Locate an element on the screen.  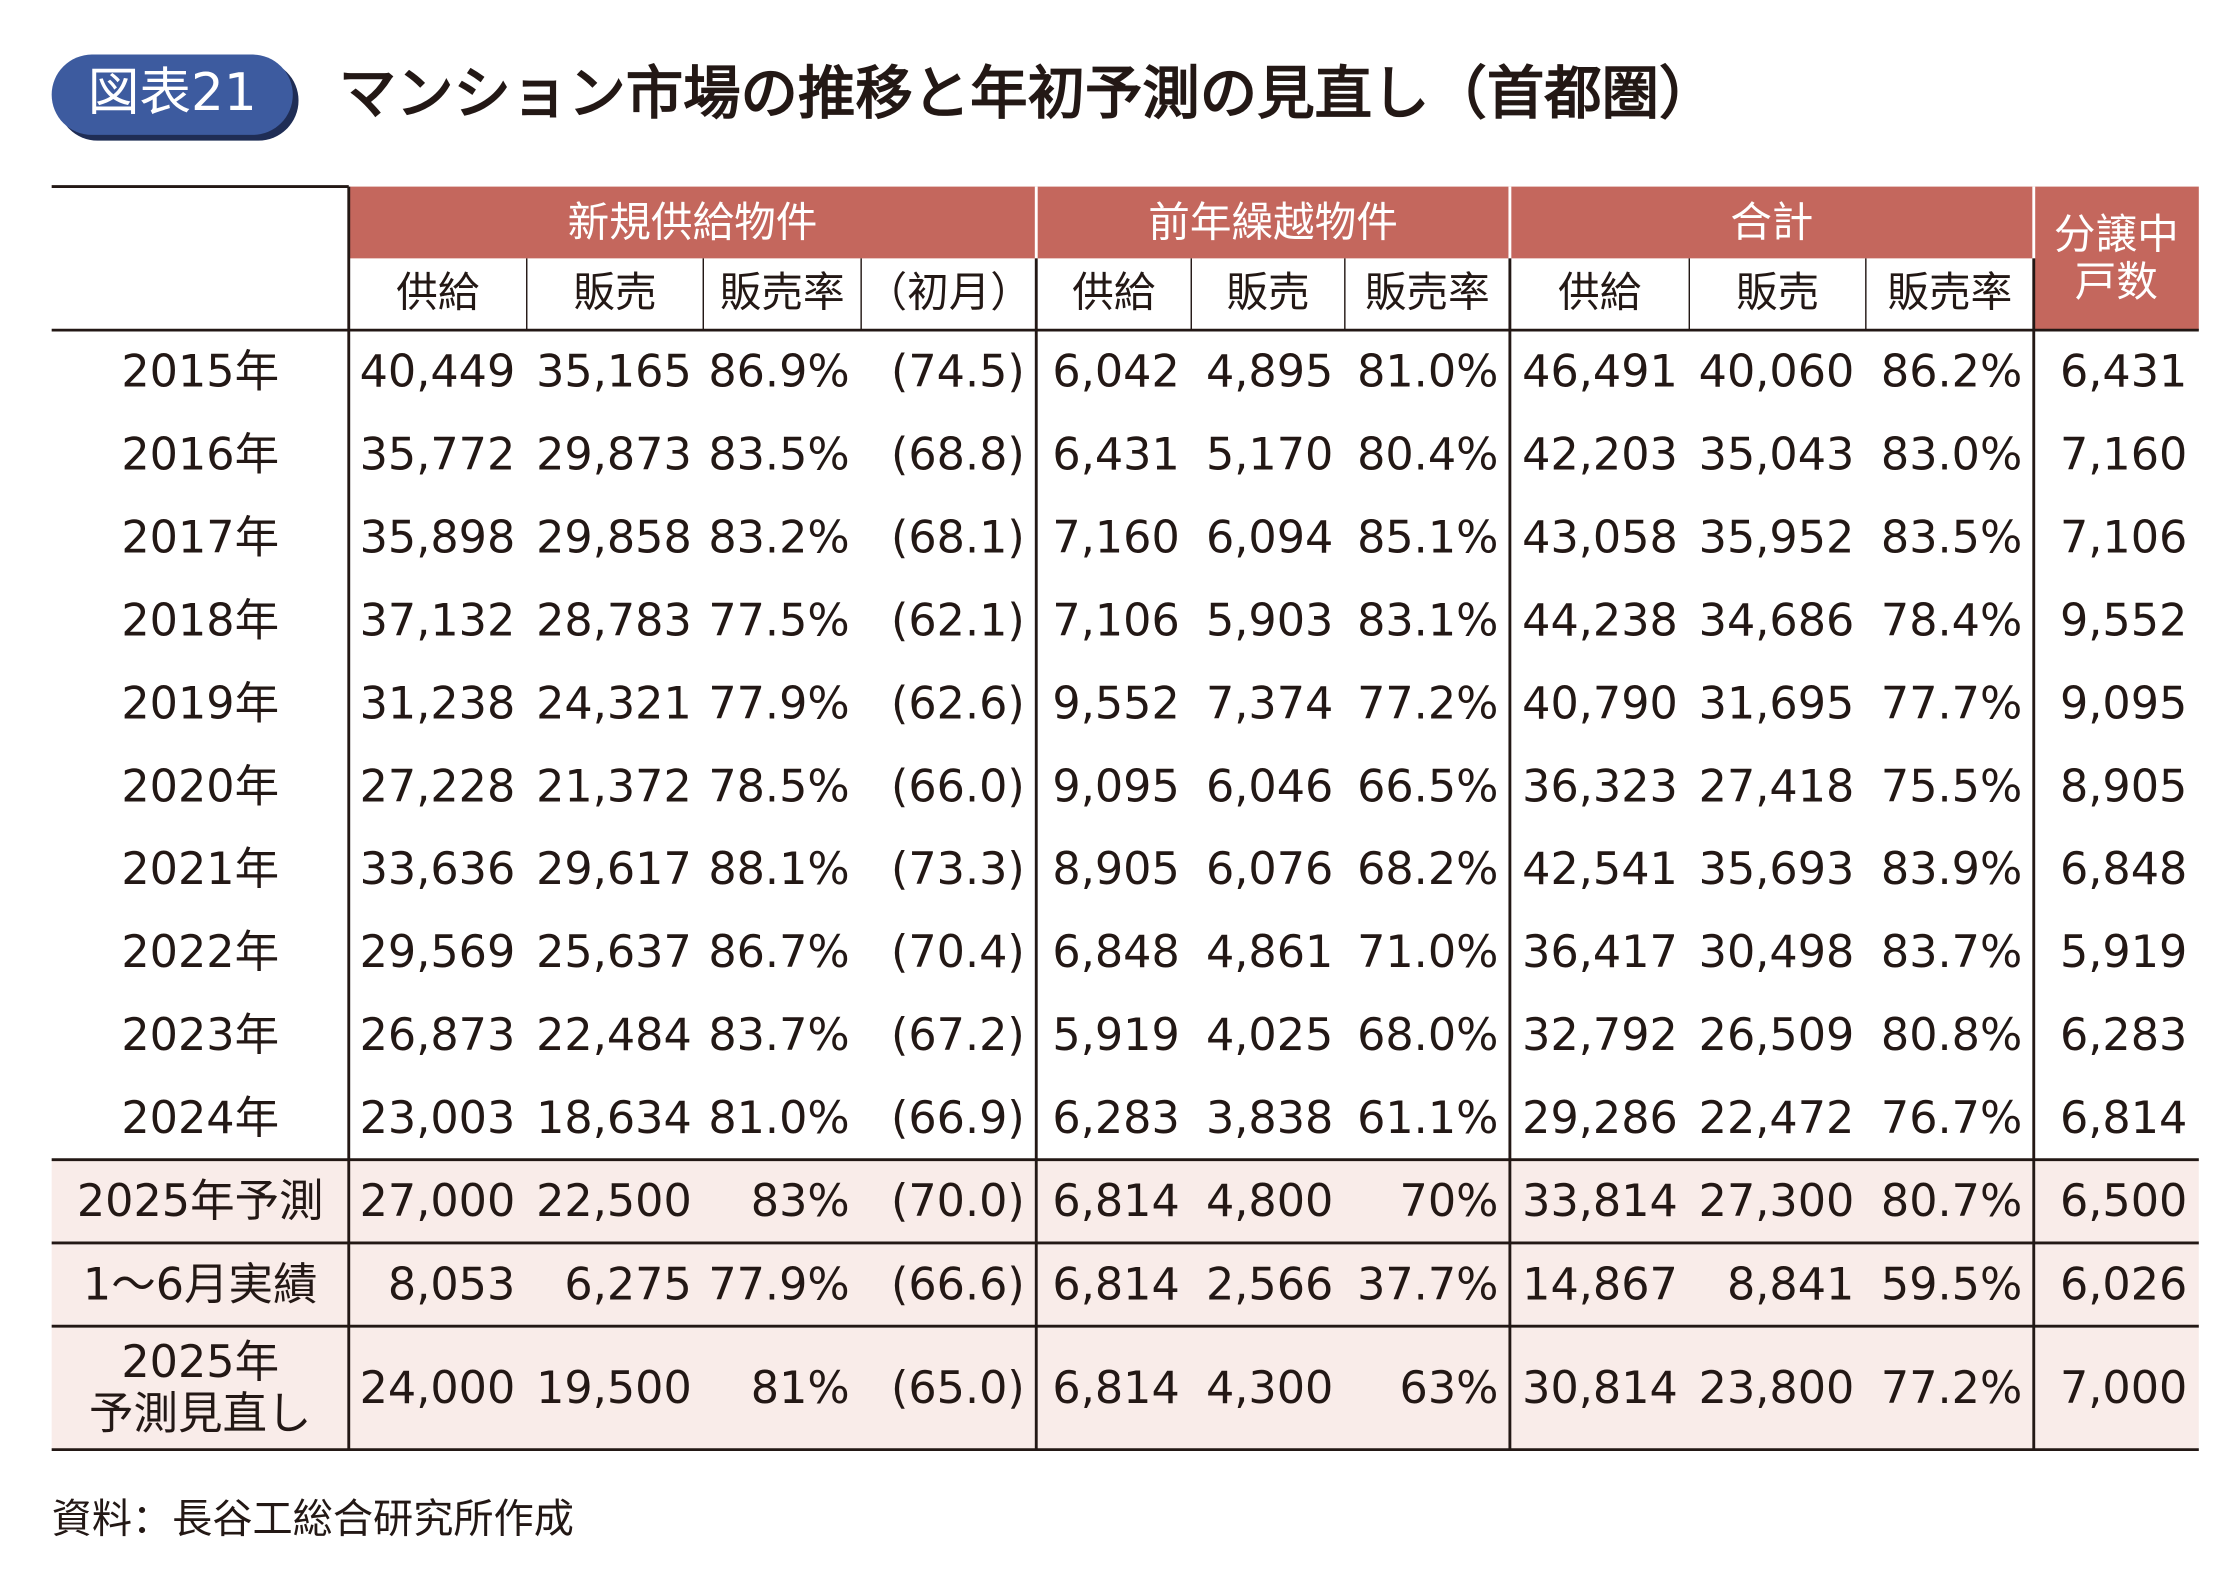
cell: (70.4) is located at coordinates (958, 952).